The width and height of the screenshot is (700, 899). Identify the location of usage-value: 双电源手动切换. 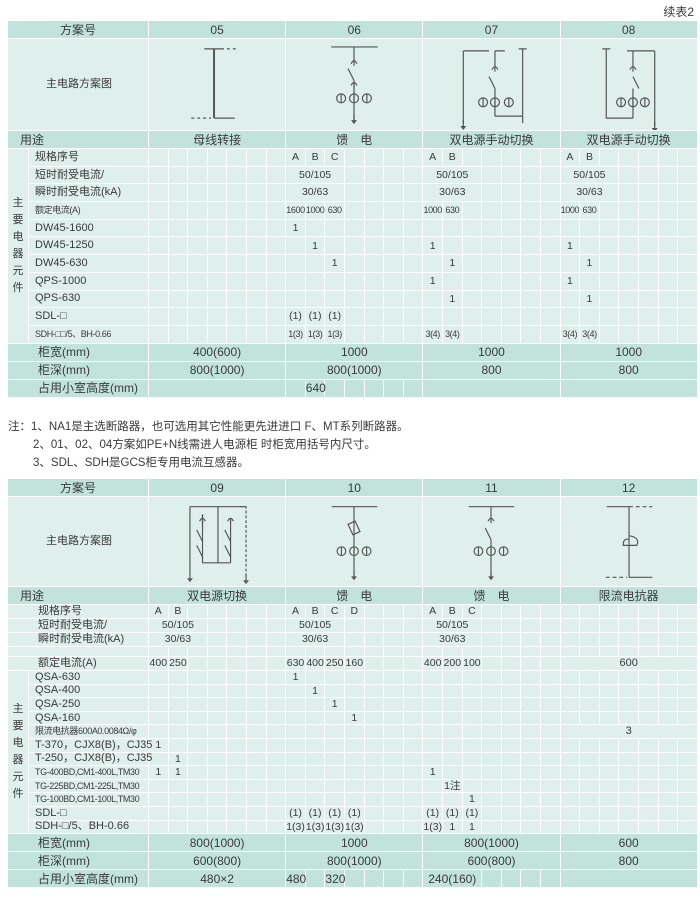
(491, 139).